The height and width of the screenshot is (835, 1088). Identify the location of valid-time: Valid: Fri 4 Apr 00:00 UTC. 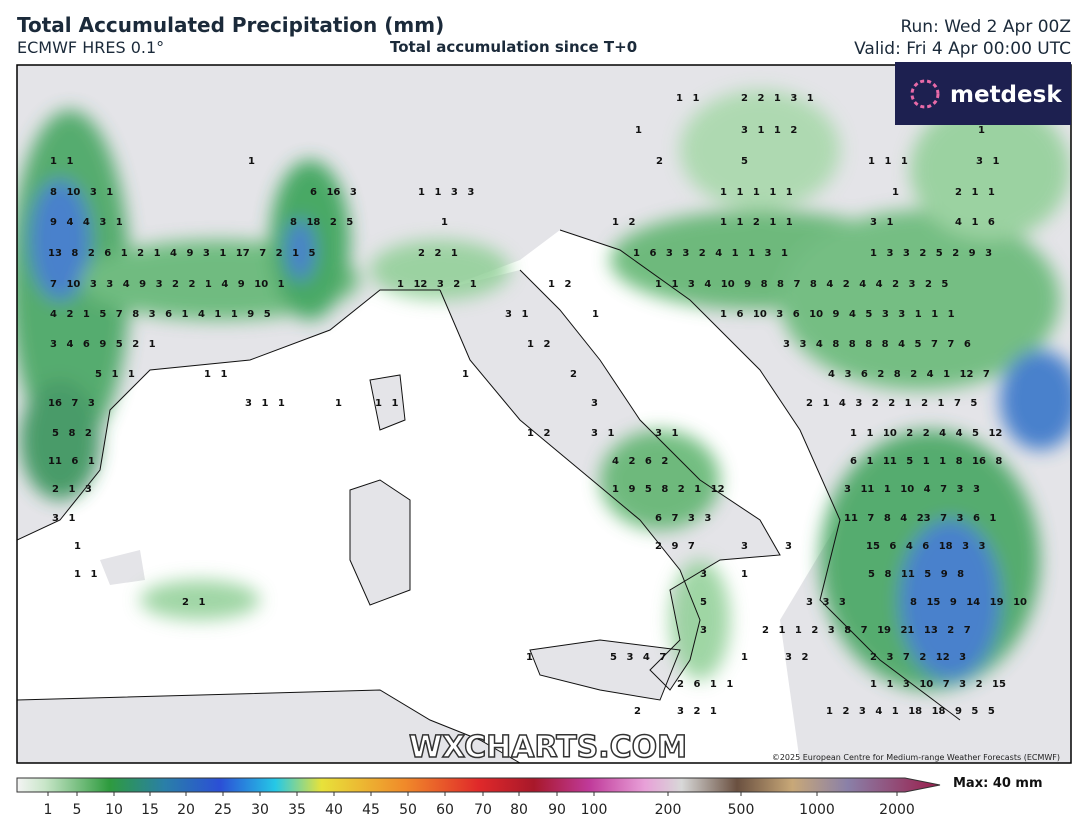
(962, 49).